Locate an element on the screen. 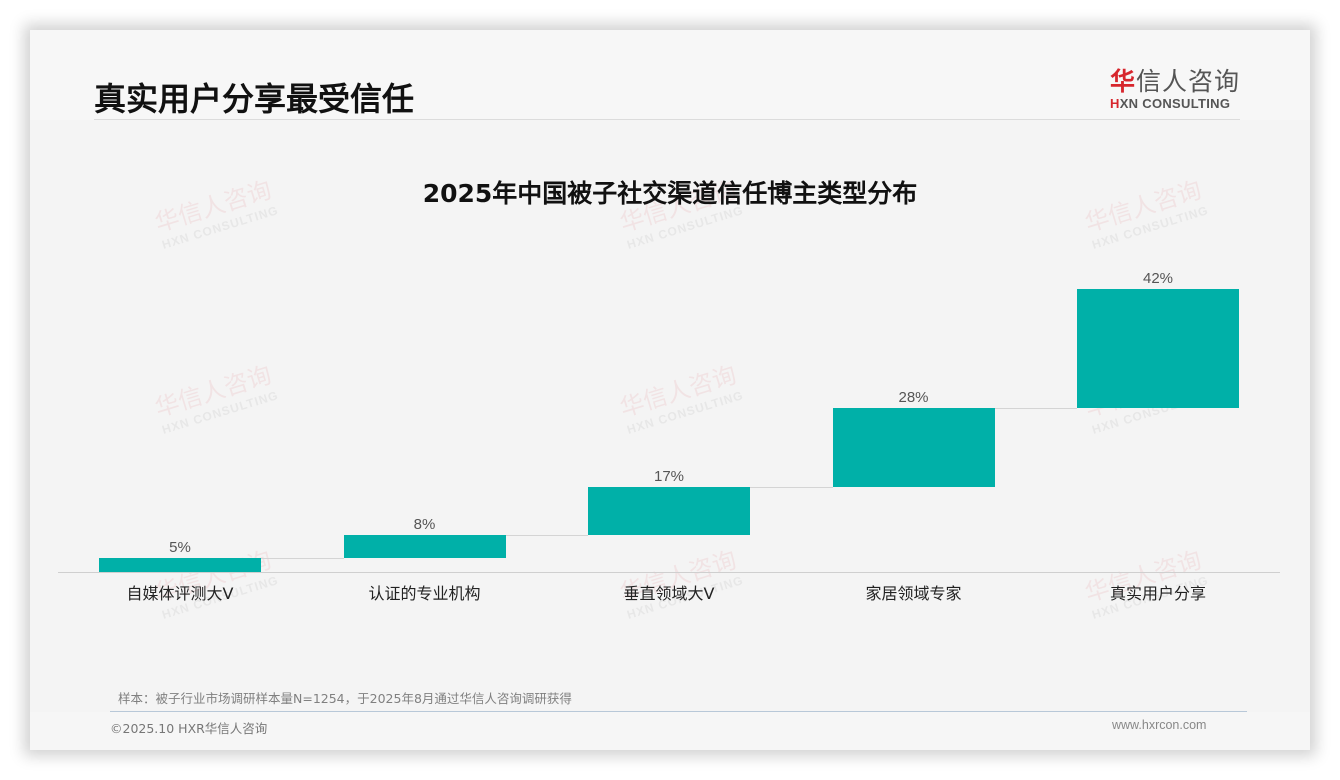 The width and height of the screenshot is (1340, 780). chart-title: 2025年中国被子社交渠道信任博主类型分布 is located at coordinates (670, 193).